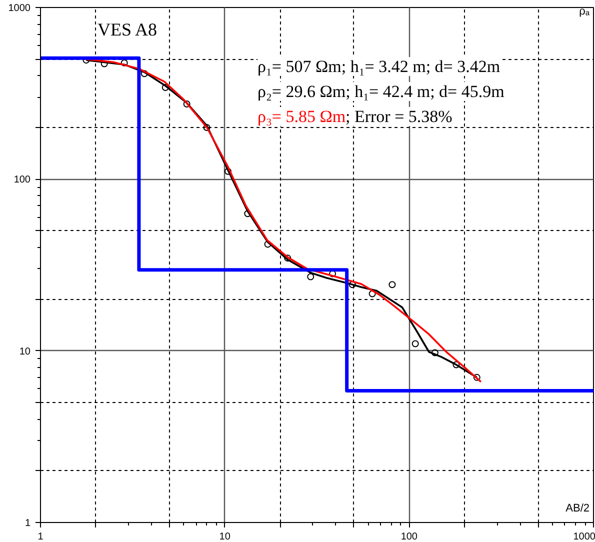 The width and height of the screenshot is (595, 542). What do you see at coordinates (25, 352) in the screenshot?
I see `y-tick-label: 10` at bounding box center [25, 352].